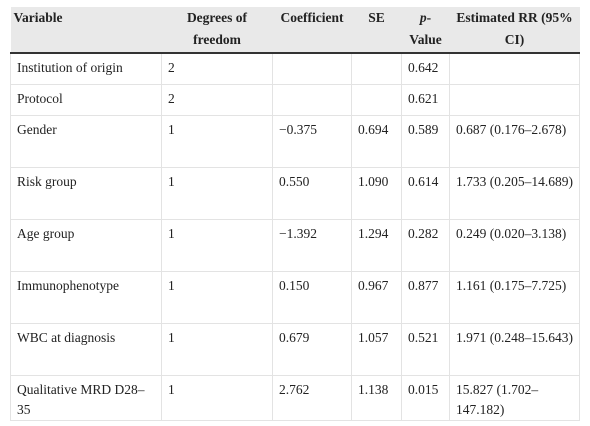 This screenshot has height=426, width=590. What do you see at coordinates (376, 245) in the screenshot?
I see `cell-se: 1.294` at bounding box center [376, 245].